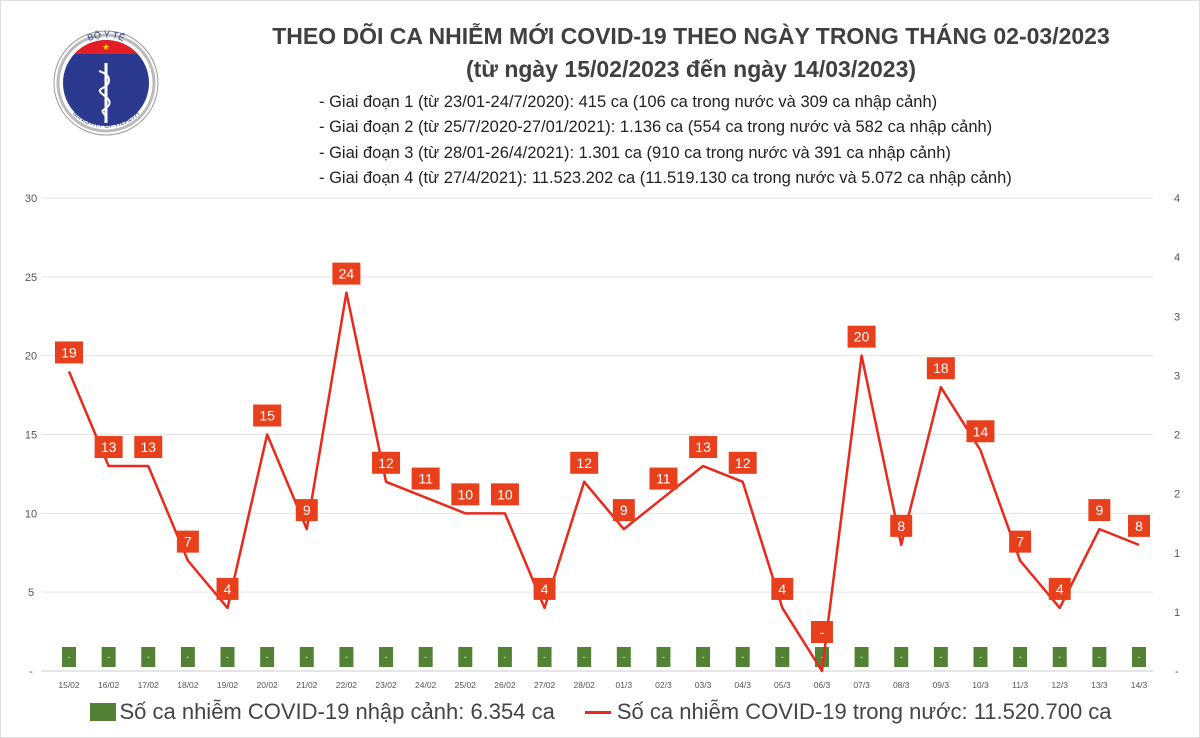 The width and height of the screenshot is (1200, 738). I want to click on data-label-domestic: 8, so click(1139, 526).